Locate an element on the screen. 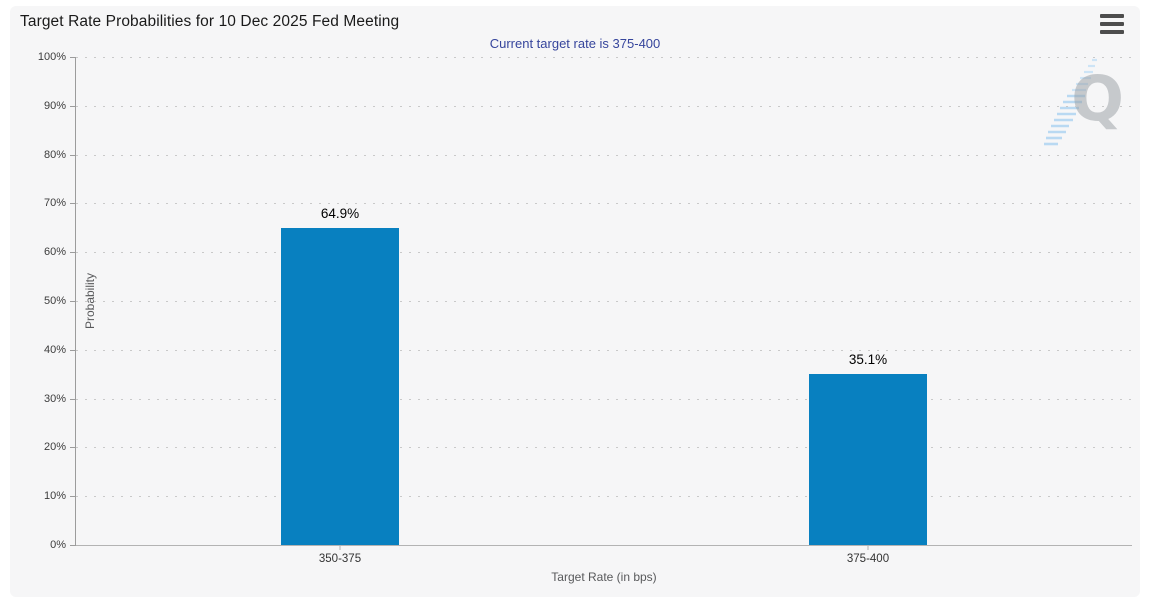  bar-value-label: 64.9% is located at coordinates (340, 214).